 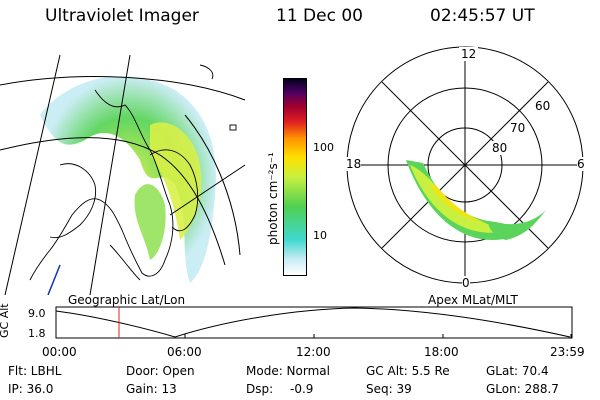 I want to click on time-tick-1800: 18:00, so click(x=441, y=352).